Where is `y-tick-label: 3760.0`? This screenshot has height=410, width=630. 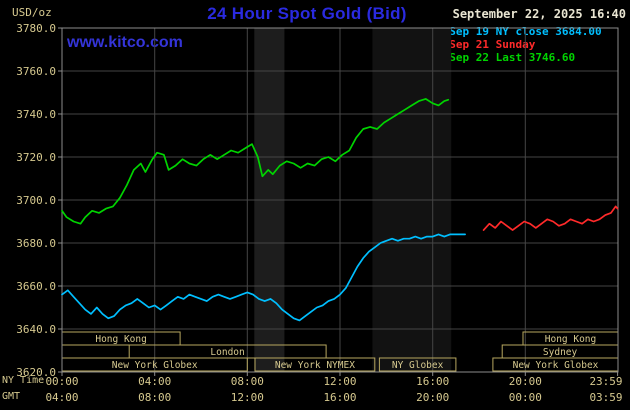
y-tick-label: 3760.0 is located at coordinates (36, 71).